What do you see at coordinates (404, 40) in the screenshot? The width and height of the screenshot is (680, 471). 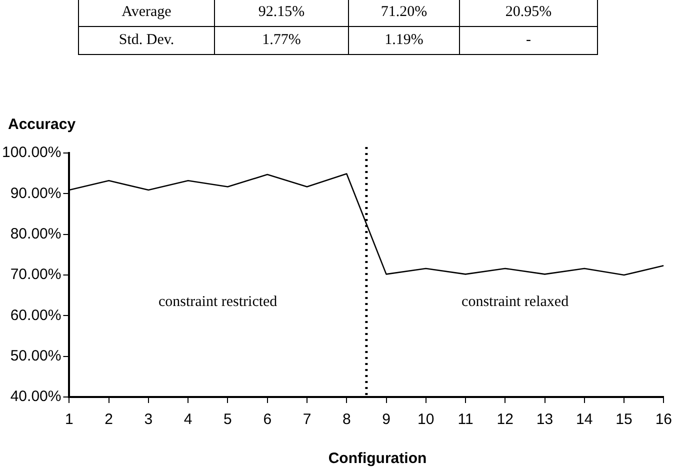 I see `text: 1.19%` at bounding box center [404, 40].